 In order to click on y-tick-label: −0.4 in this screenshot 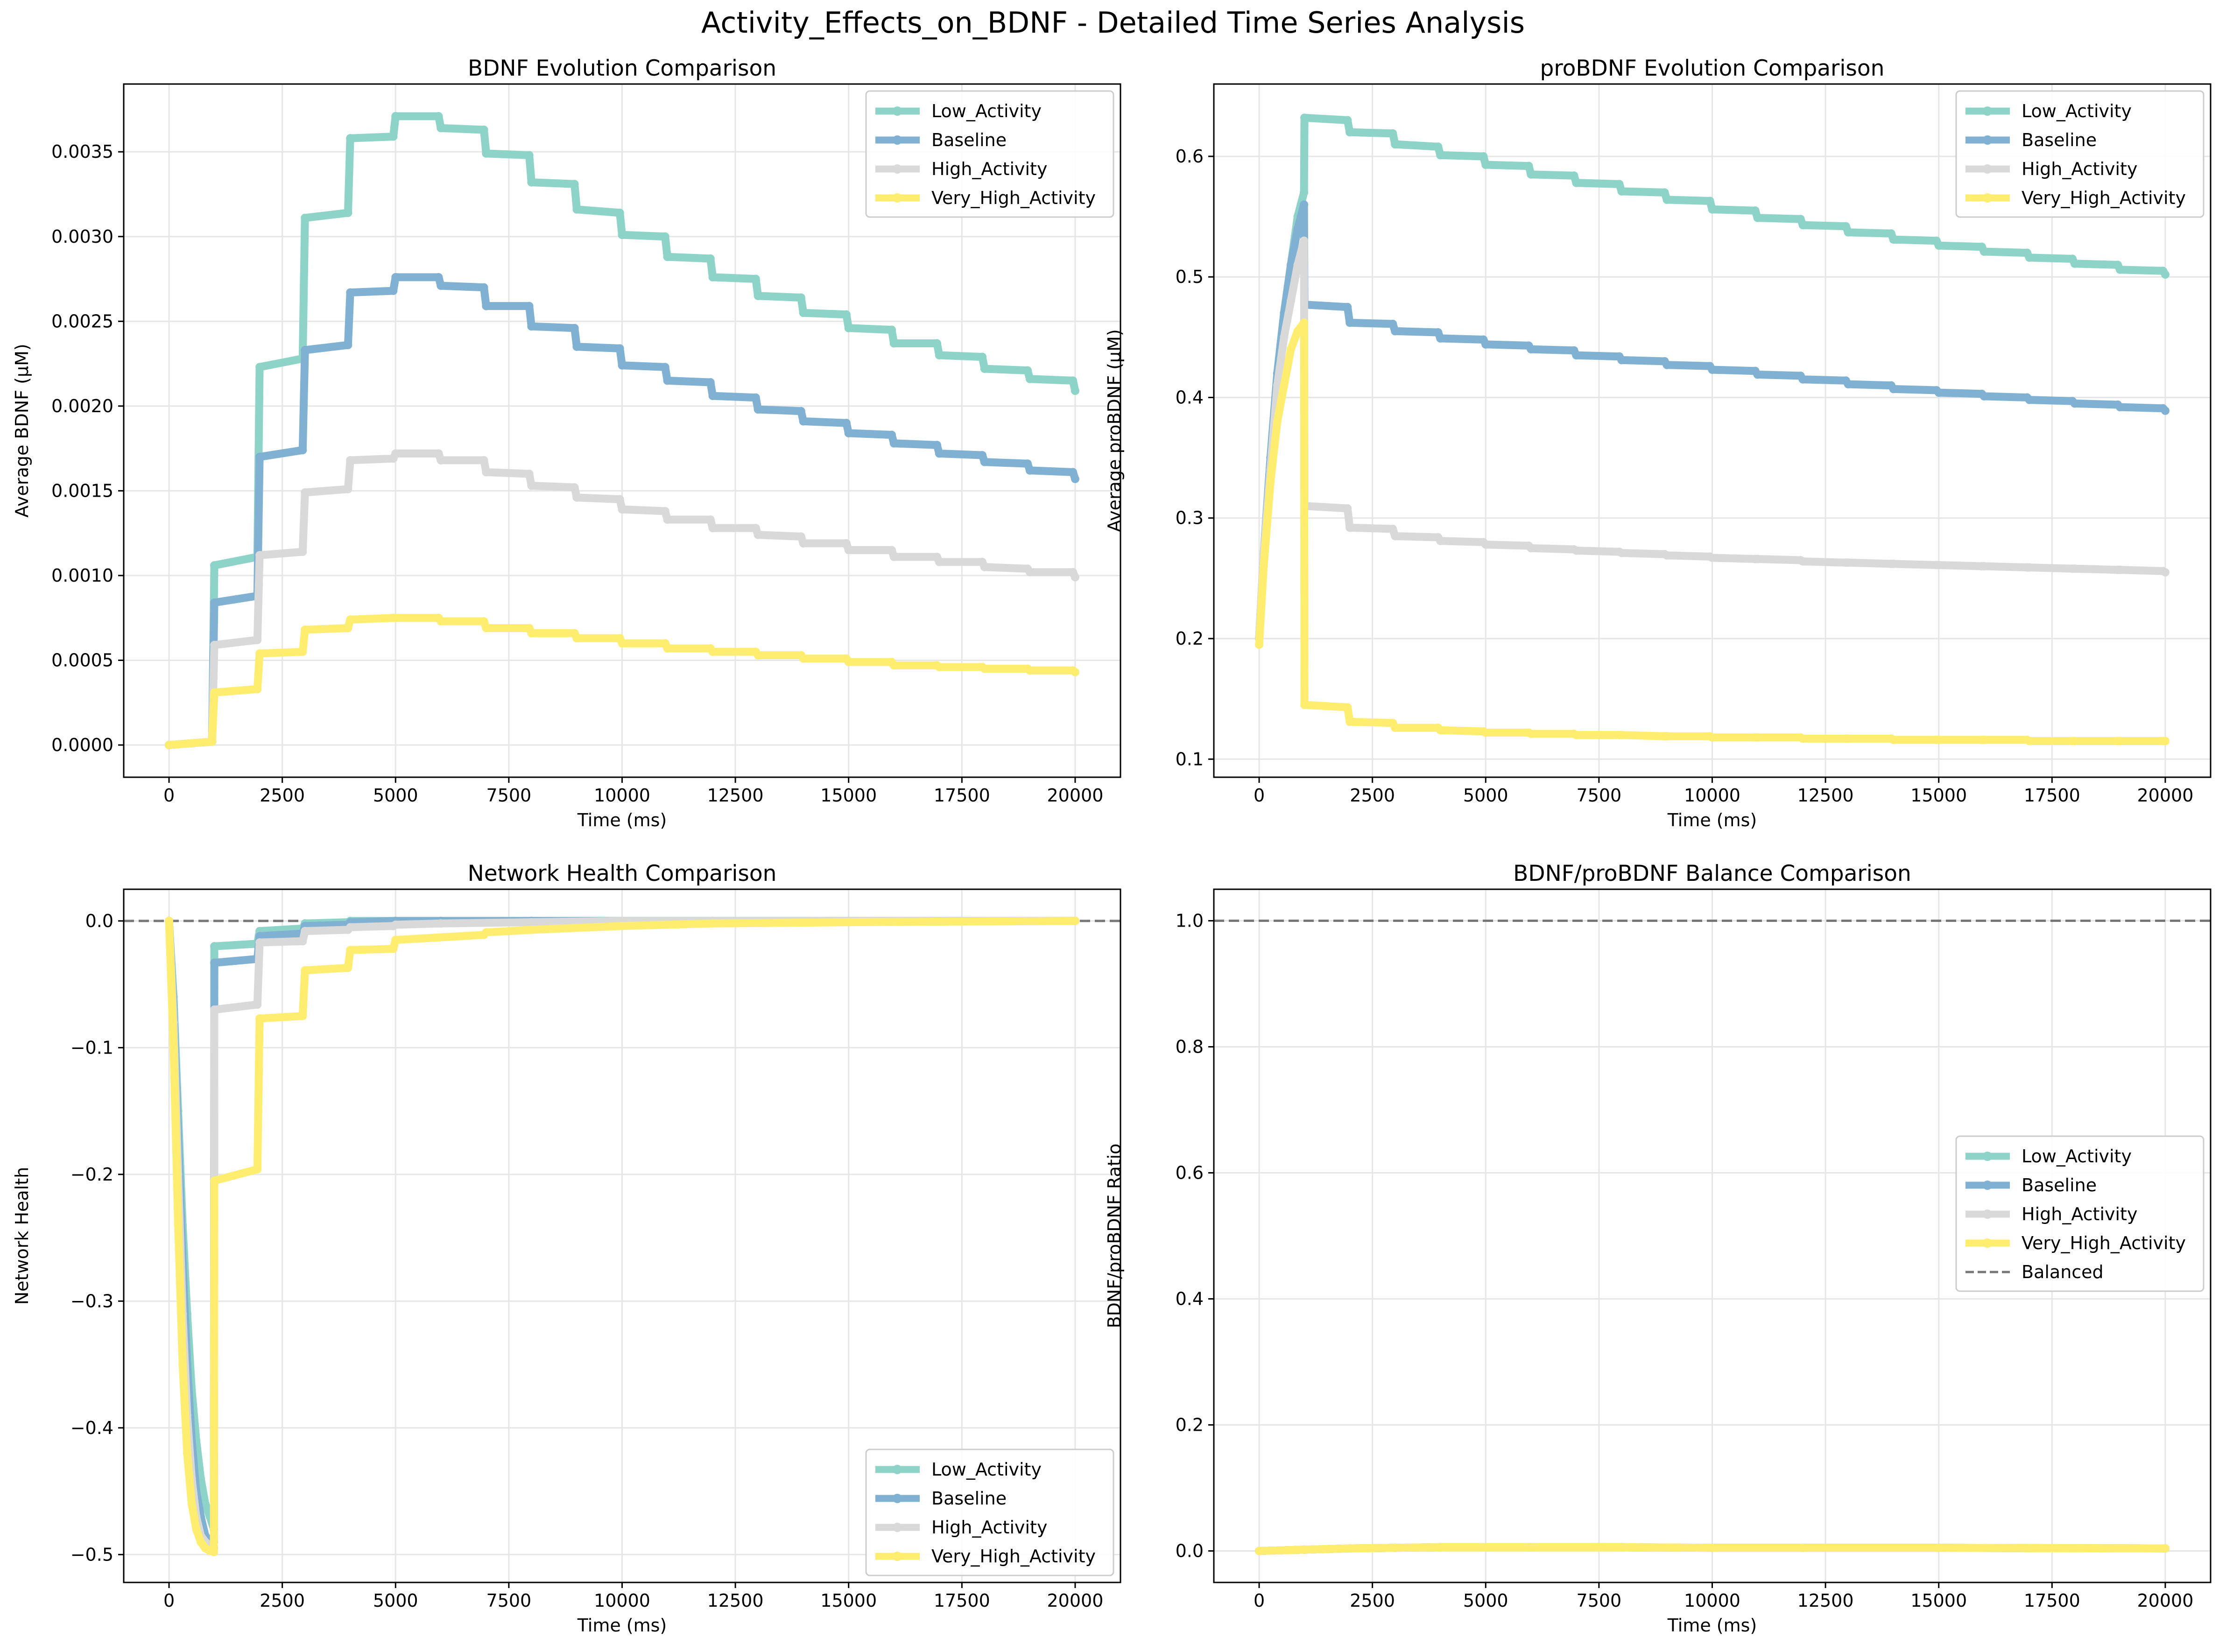, I will do `click(91, 1428)`.